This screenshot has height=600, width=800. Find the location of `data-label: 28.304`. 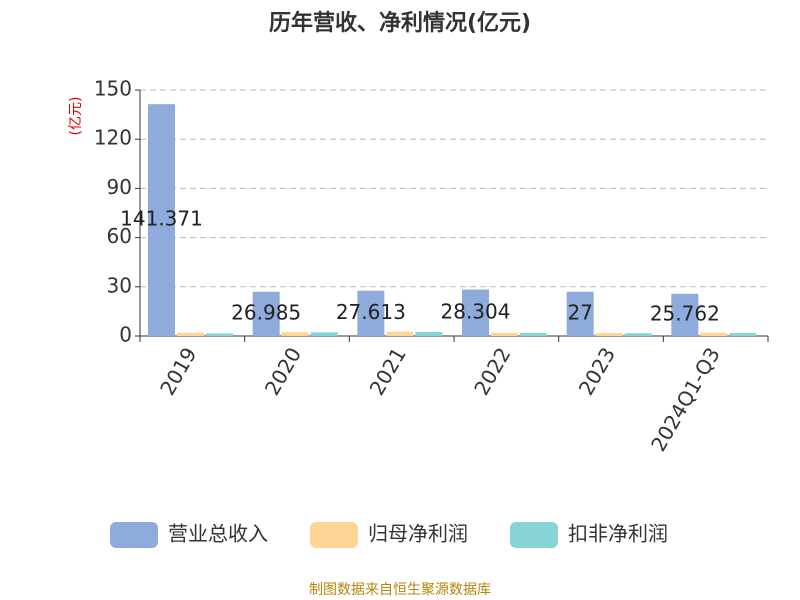

data-label: 28.304 is located at coordinates (476, 311).